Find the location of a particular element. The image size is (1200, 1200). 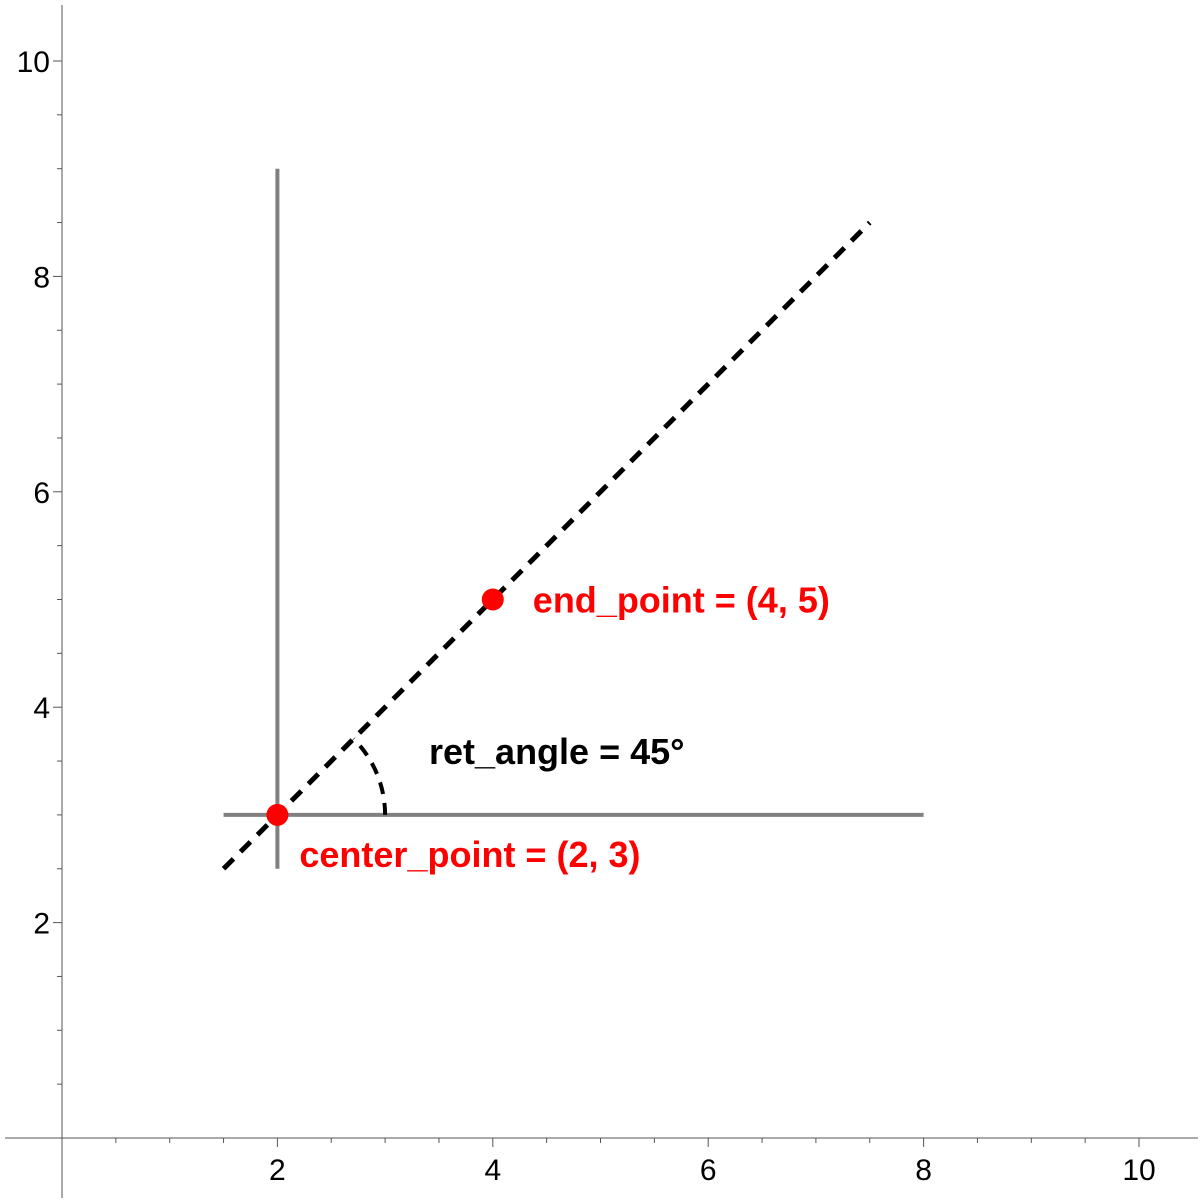

x-tick-label: 8 is located at coordinates (923, 1170).